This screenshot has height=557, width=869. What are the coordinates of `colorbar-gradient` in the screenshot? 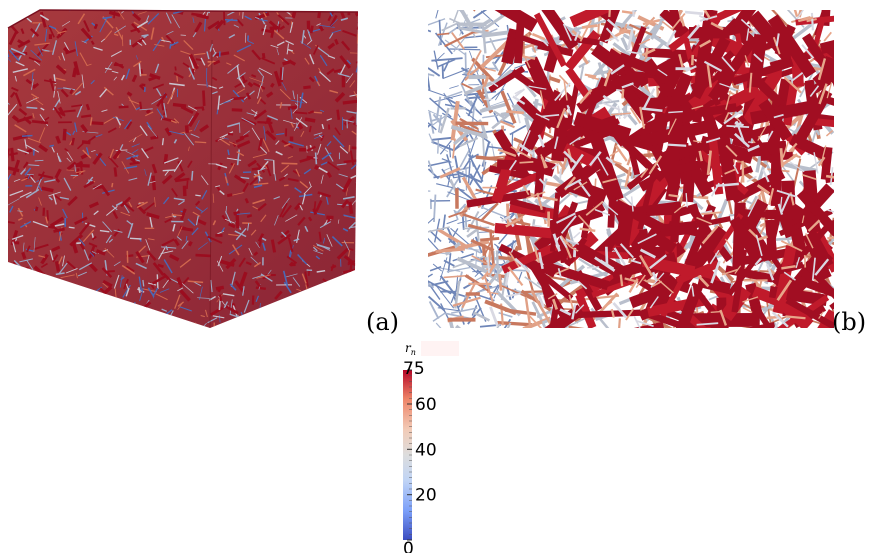 It's located at (407, 455).